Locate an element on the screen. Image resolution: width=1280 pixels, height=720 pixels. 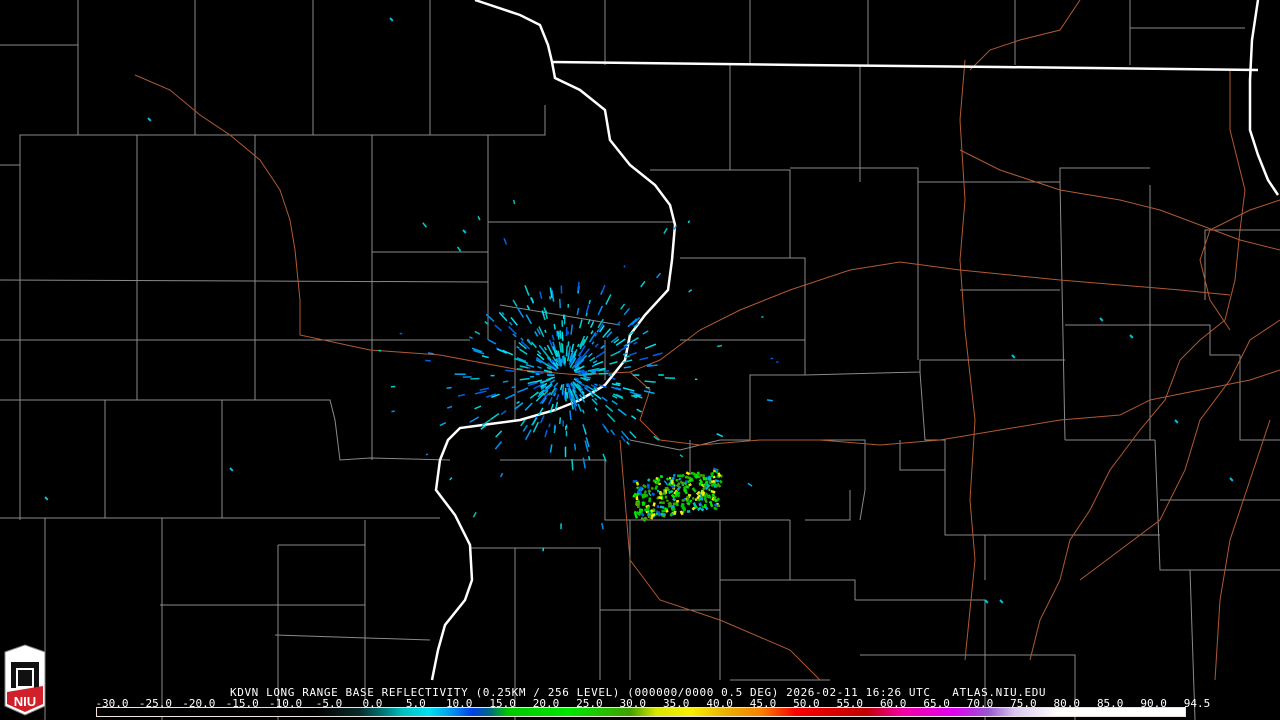
legend-tick-label: -25.0 is located at coordinates (155, 703).